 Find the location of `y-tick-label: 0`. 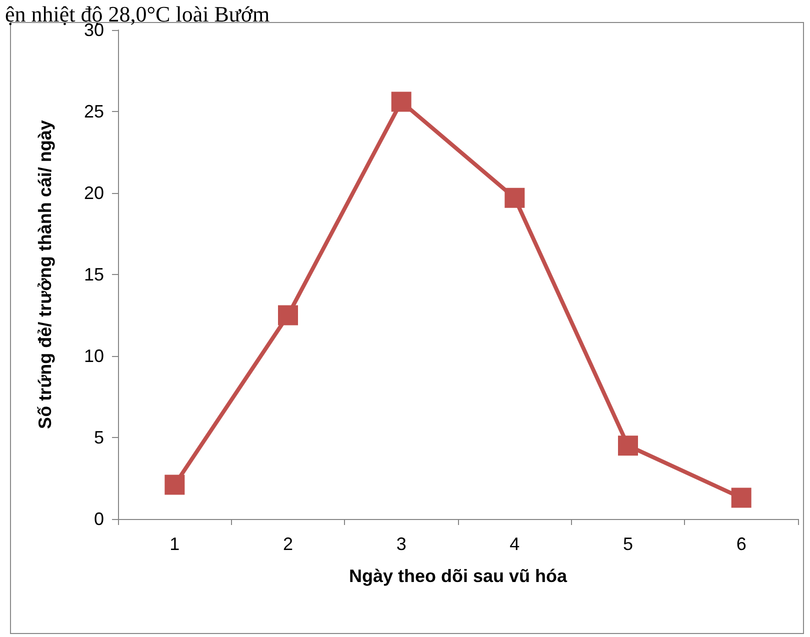

y-tick-label: 0 is located at coordinates (99, 519).